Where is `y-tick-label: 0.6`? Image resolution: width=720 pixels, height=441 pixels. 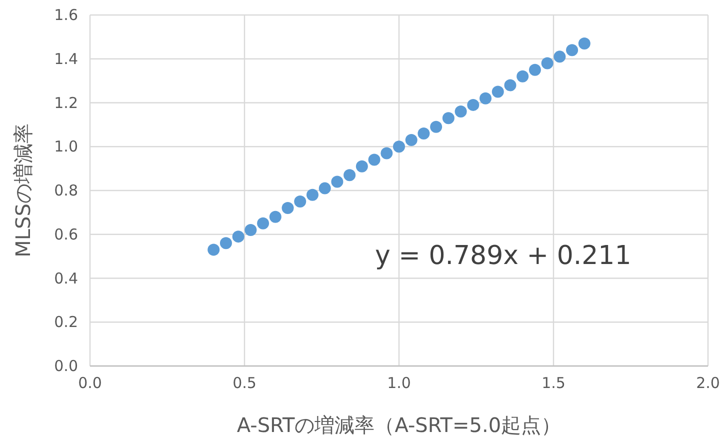 y-tick-label: 0.6 is located at coordinates (66, 234).